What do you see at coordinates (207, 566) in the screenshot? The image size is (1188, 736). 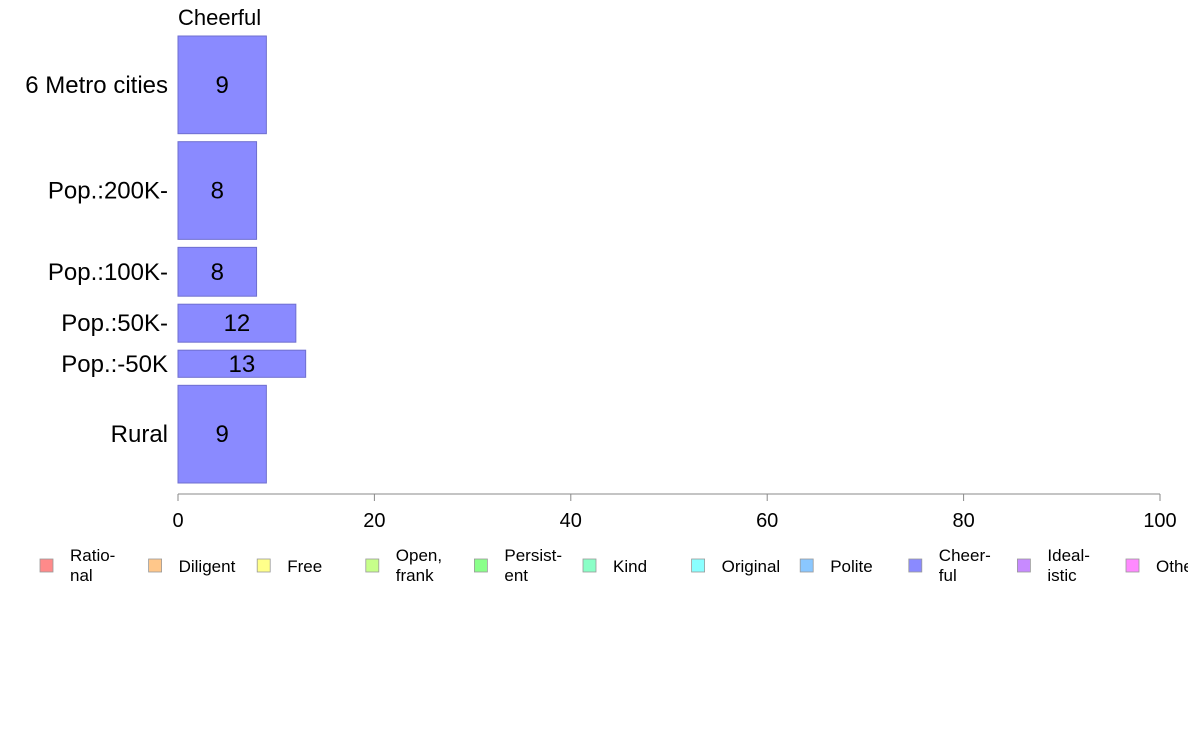 I see `legend-label: Diligent` at bounding box center [207, 566].